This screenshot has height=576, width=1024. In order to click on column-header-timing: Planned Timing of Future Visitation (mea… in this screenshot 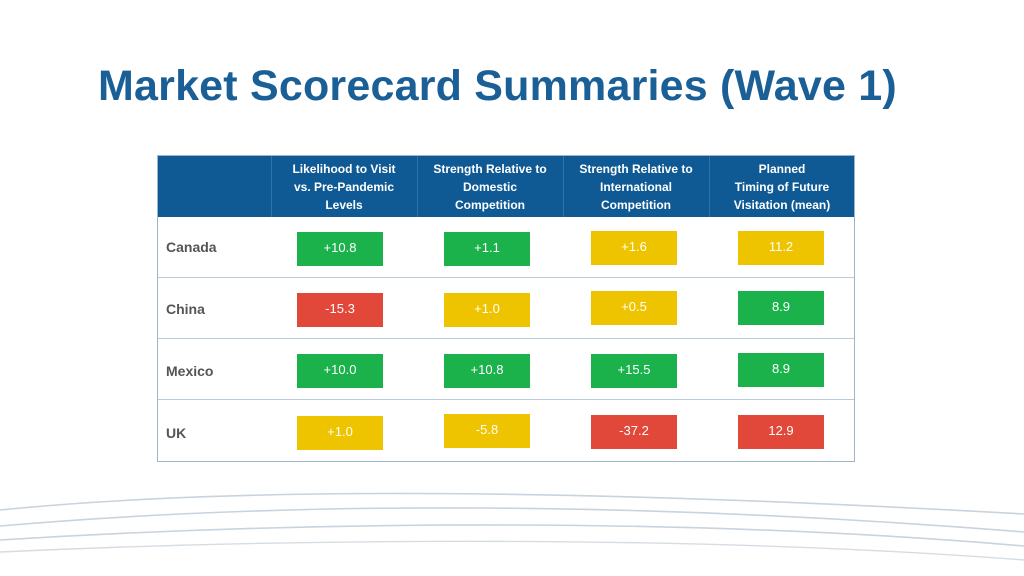, I will do `click(782, 187)`.